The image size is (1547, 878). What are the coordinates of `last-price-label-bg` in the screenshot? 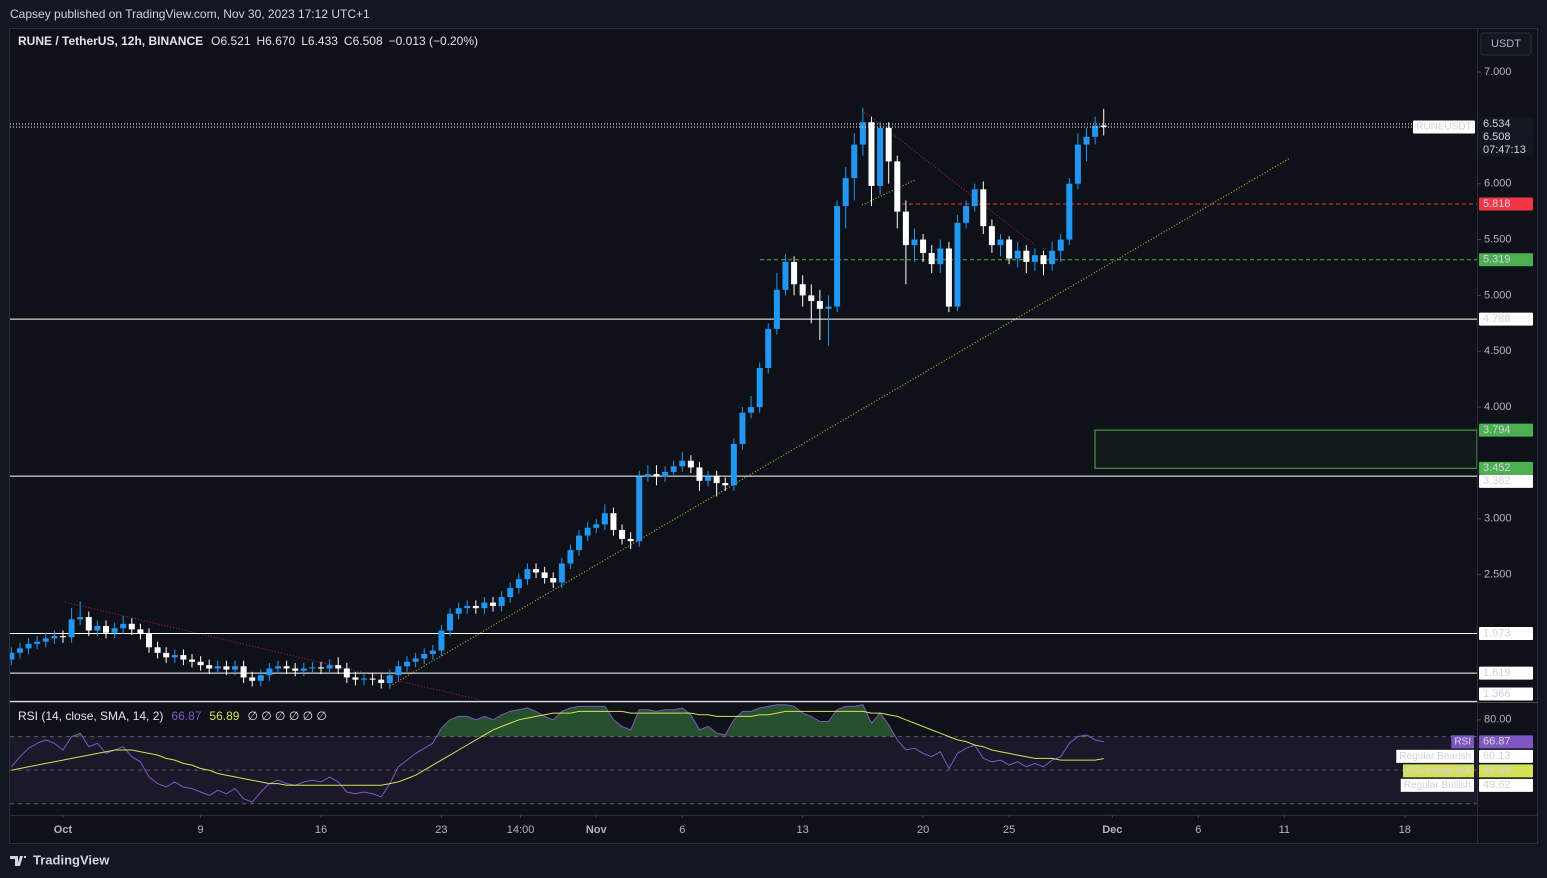 It's located at (1506, 137).